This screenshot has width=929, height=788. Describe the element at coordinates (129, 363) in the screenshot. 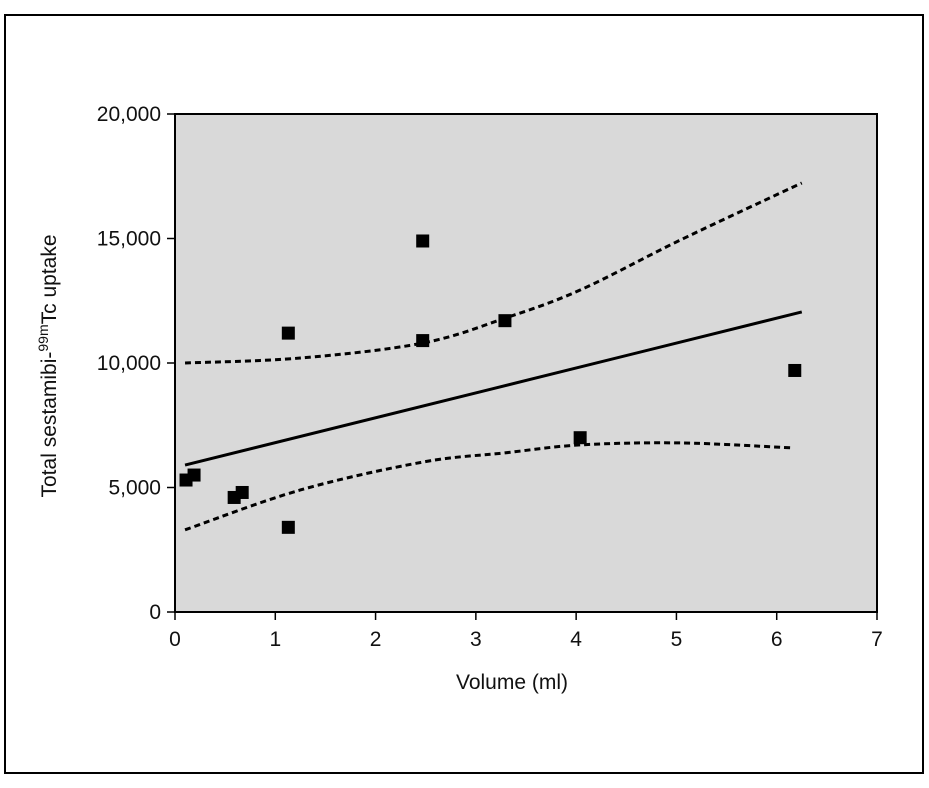

I see `y-tick-label: 10,000` at that location.